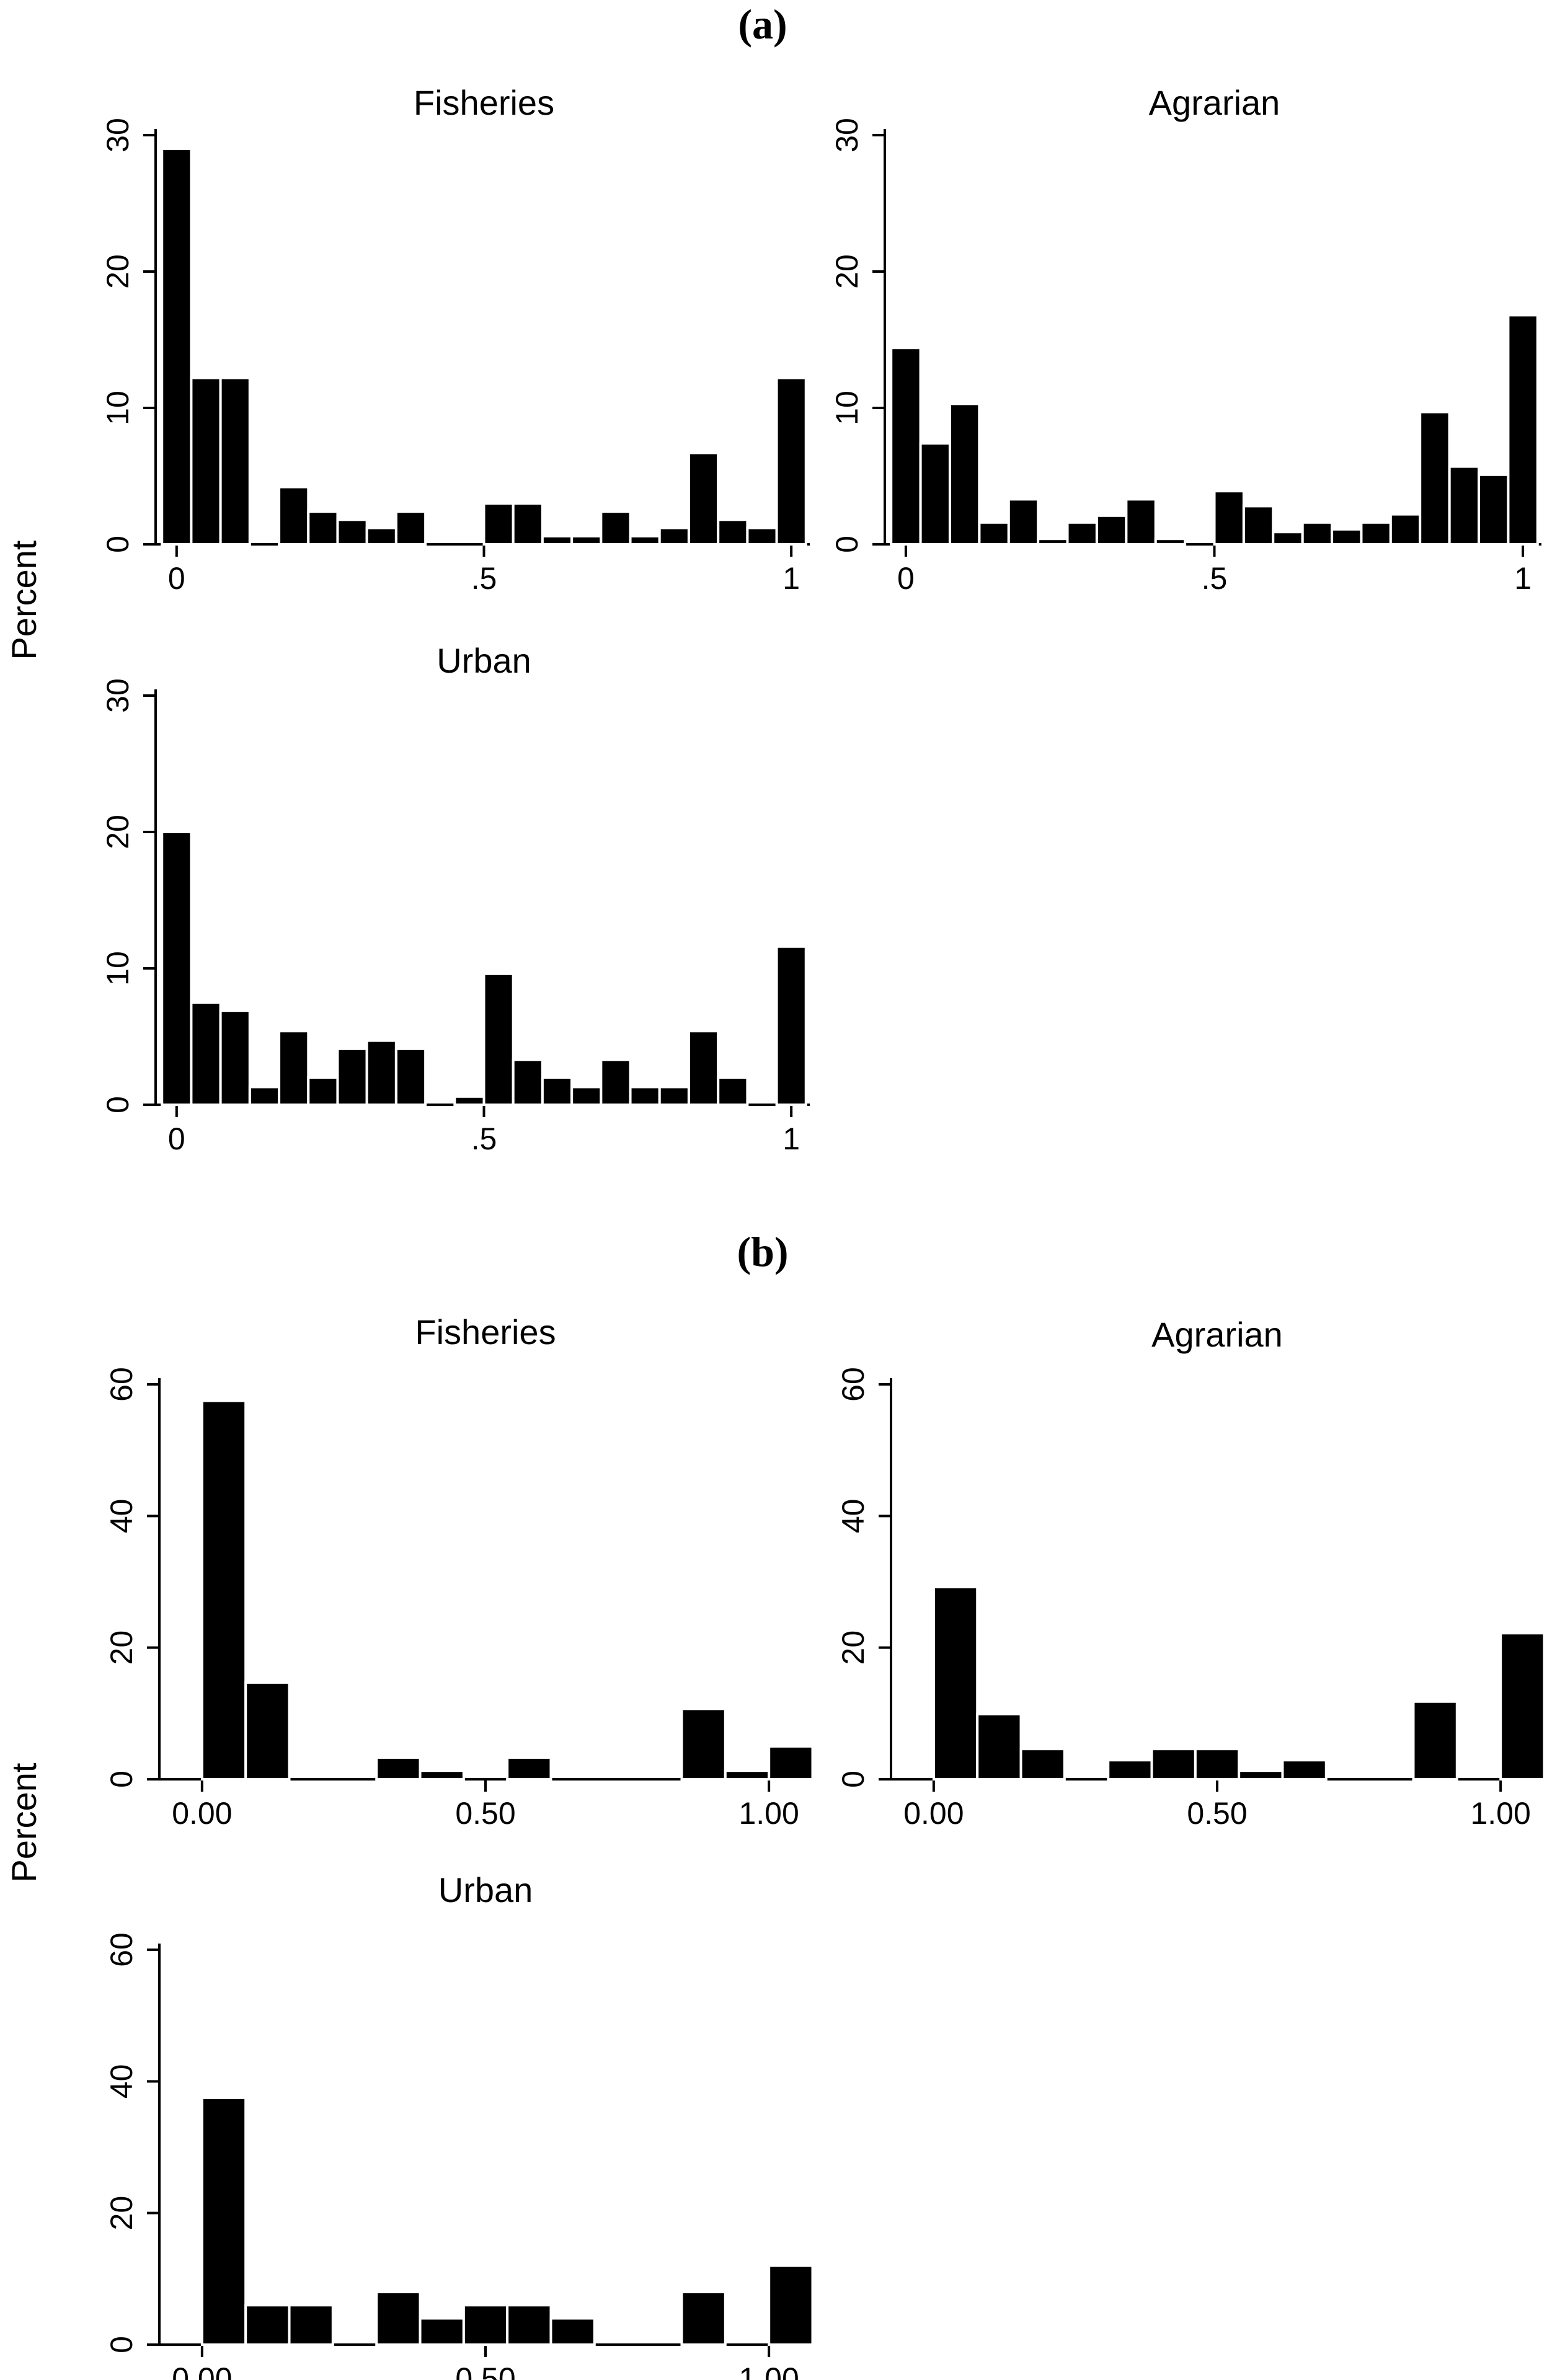  I want to click on y-tick-label: 10, so click(847, 408).